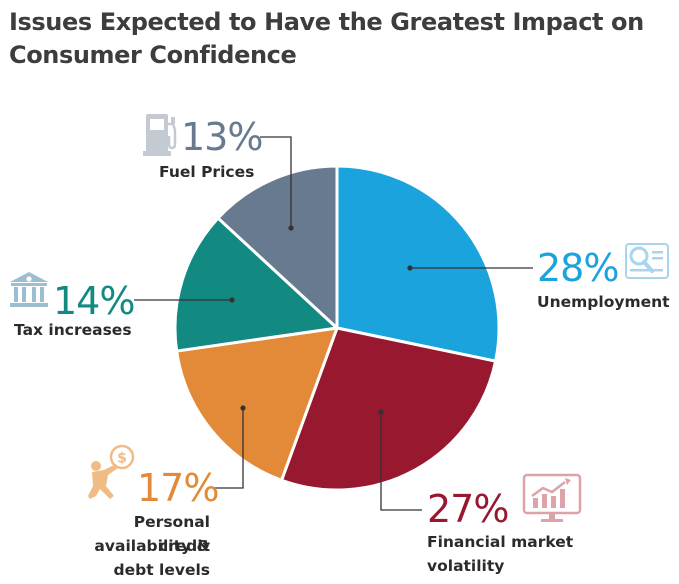 The height and width of the screenshot is (584, 679). Describe the element at coordinates (257, 404) in the screenshot. I see `pie-slice-personal-credit-availability-debt-levels` at that location.